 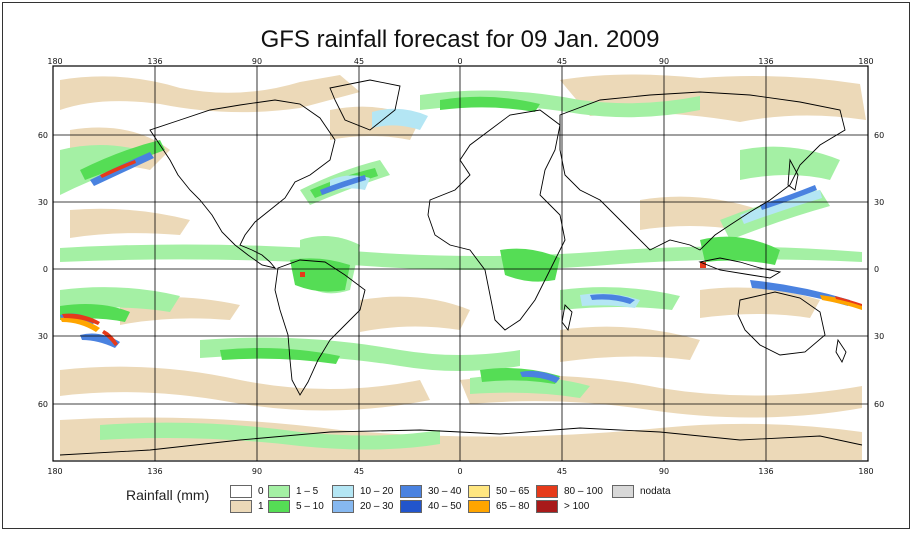 I want to click on right-lat-label: 0, so click(x=876, y=269).